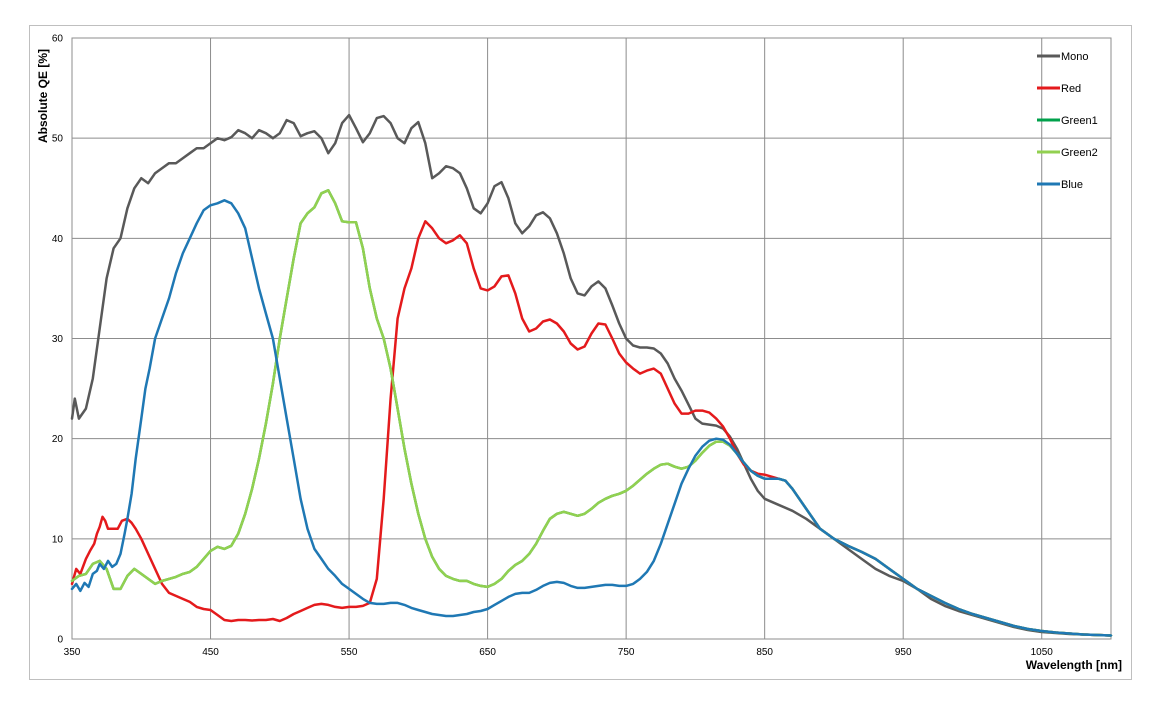 This screenshot has height=705, width=1155. What do you see at coordinates (58, 39) in the screenshot?
I see `y-tick-label: 60` at bounding box center [58, 39].